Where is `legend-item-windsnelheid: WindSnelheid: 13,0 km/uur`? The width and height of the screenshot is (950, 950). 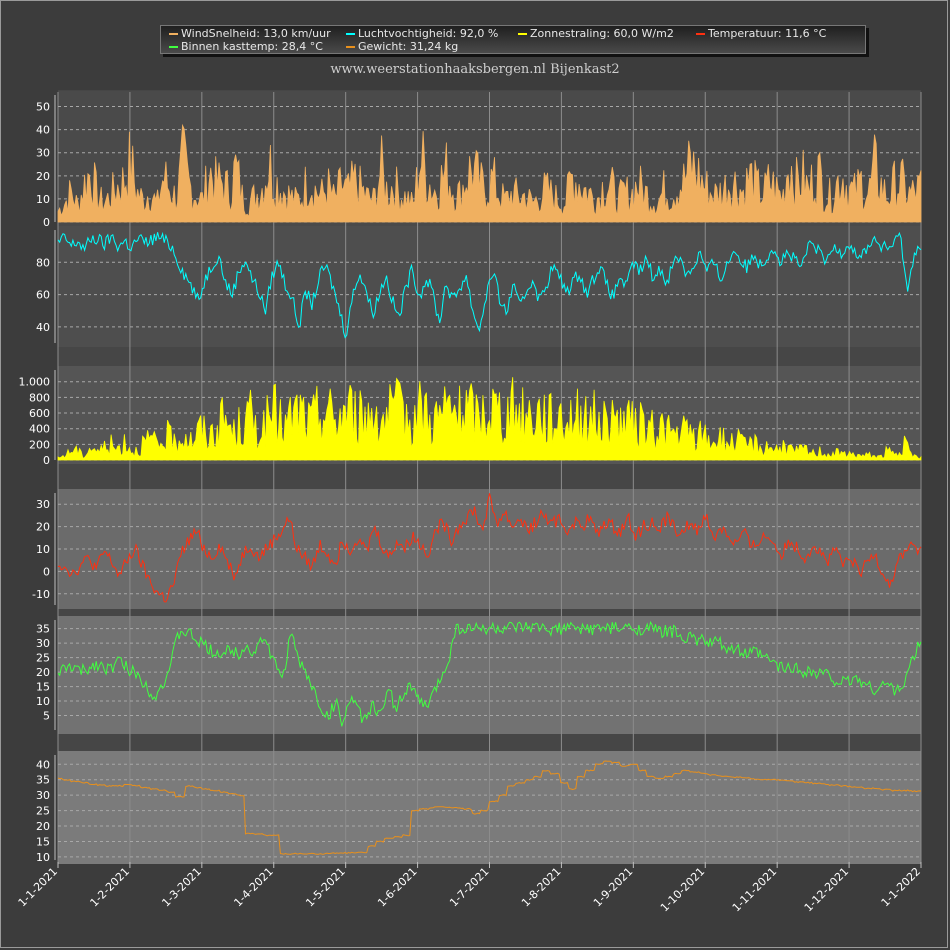 legend-item-windsnelheid: WindSnelheid: 13,0 km/uur is located at coordinates (250, 33).